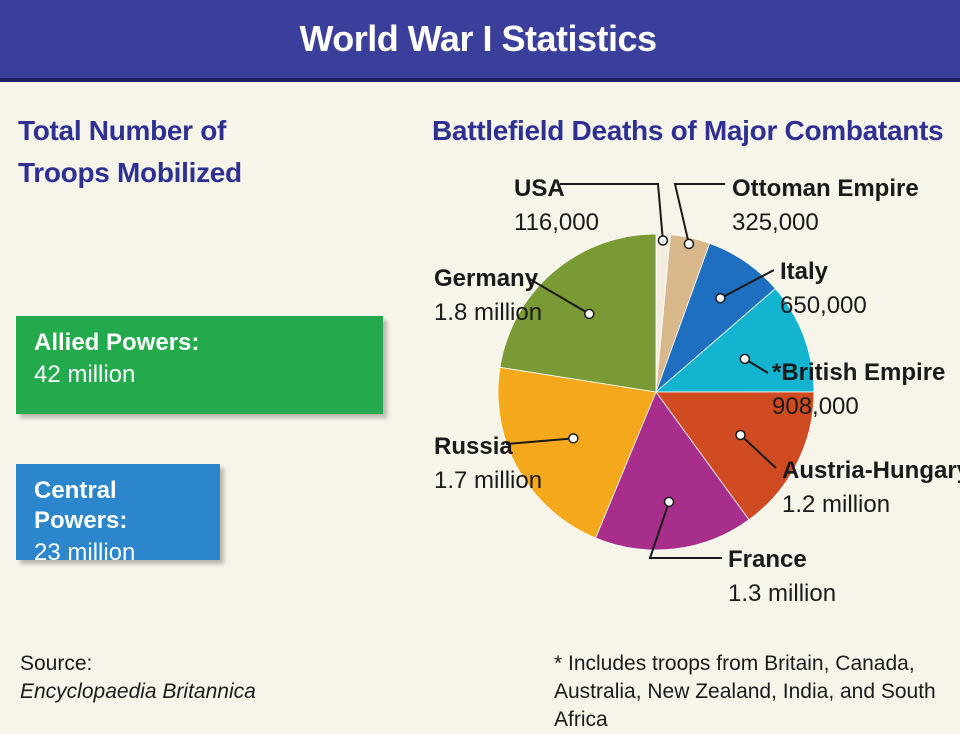 The height and width of the screenshot is (734, 960). What do you see at coordinates (859, 372) in the screenshot?
I see `pie-label-name: *British Empire` at bounding box center [859, 372].